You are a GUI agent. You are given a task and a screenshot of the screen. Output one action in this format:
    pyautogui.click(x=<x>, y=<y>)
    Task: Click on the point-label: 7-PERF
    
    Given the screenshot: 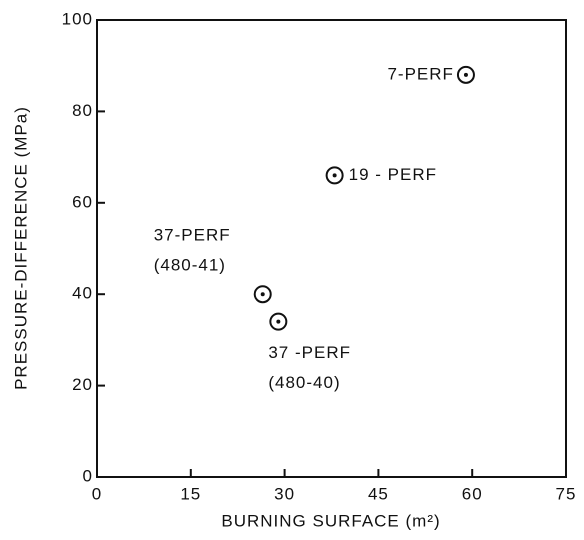 What is the action you would take?
    pyautogui.click(x=420, y=73)
    